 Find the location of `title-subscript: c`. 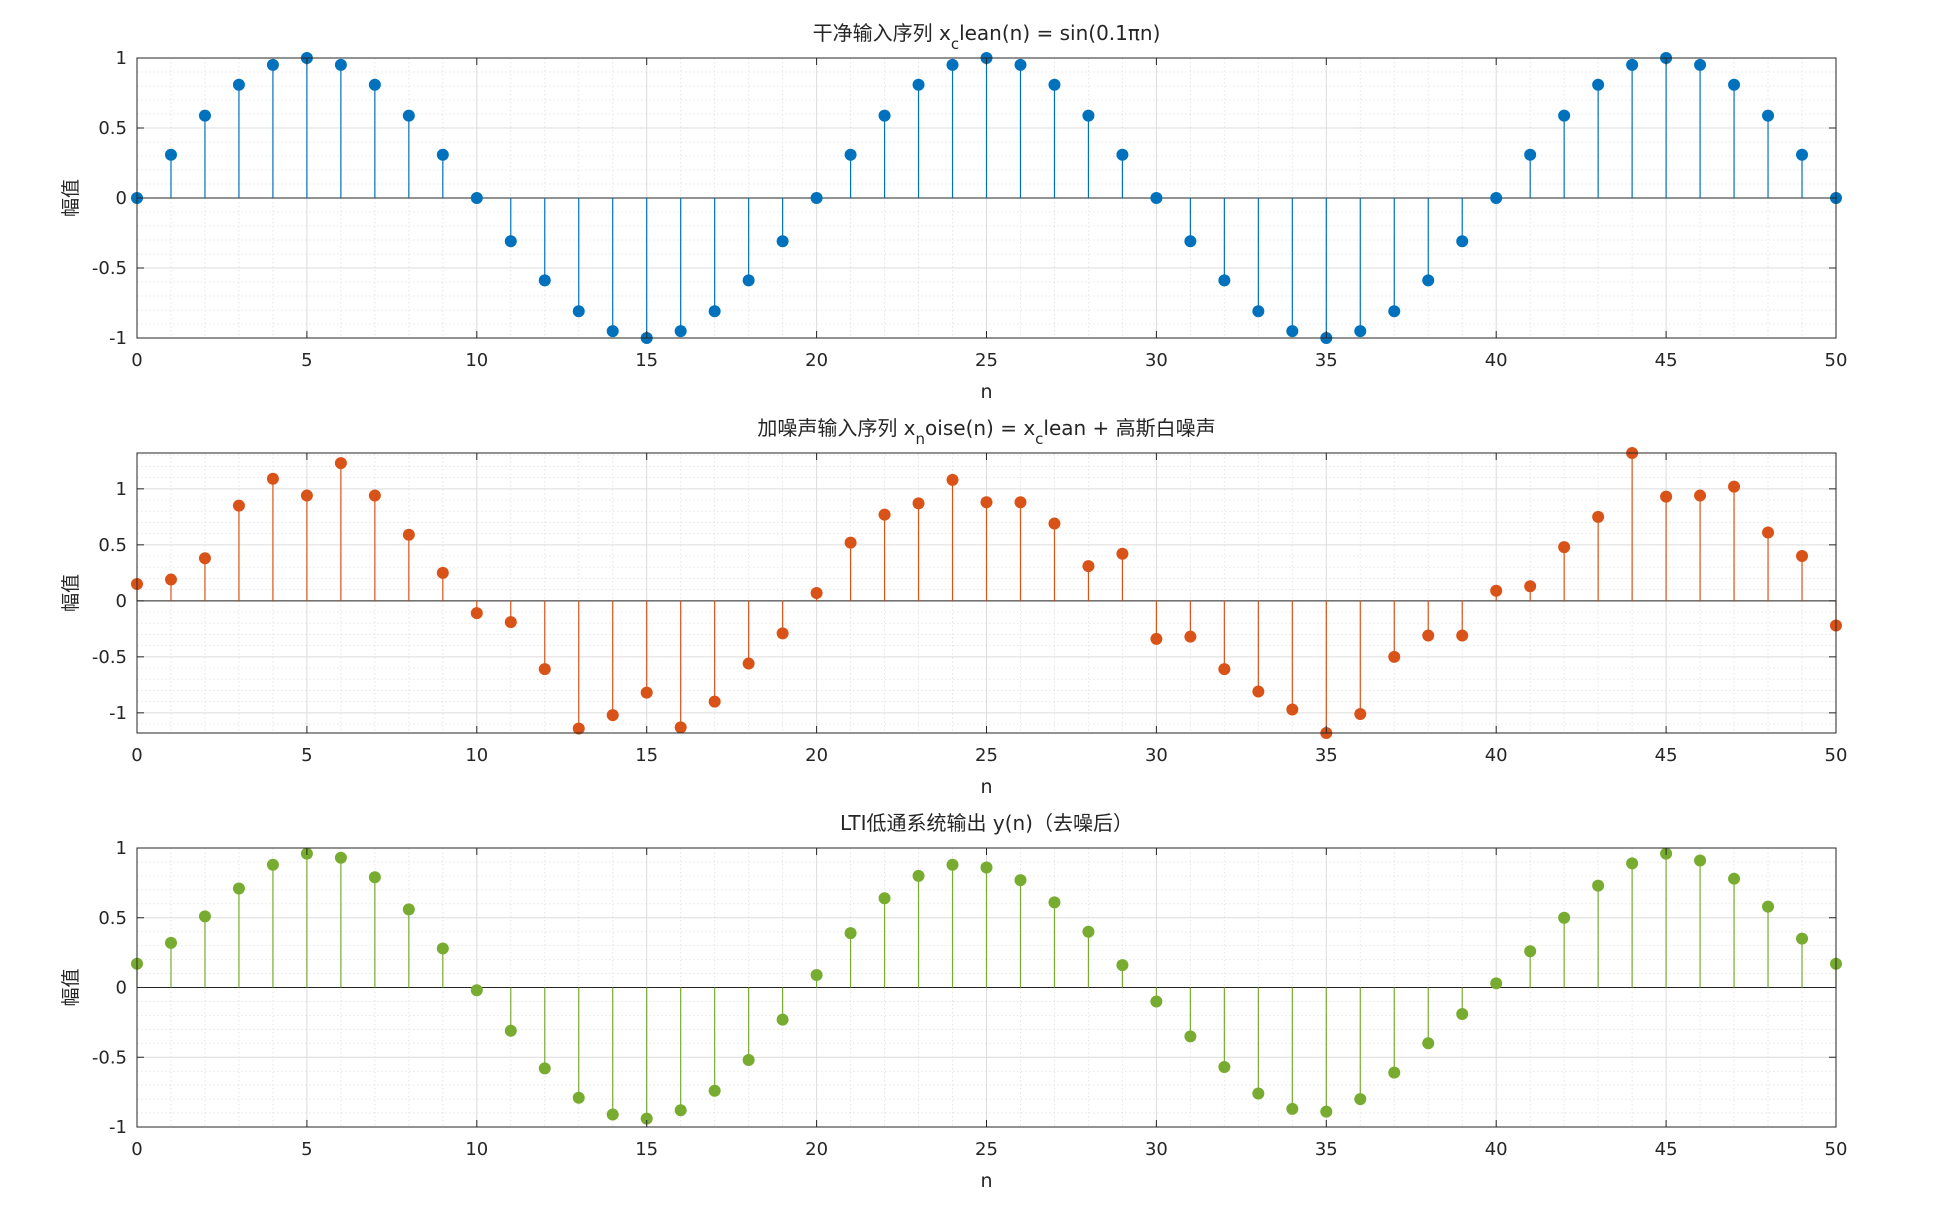

title-subscript: c is located at coordinates (1039, 439).